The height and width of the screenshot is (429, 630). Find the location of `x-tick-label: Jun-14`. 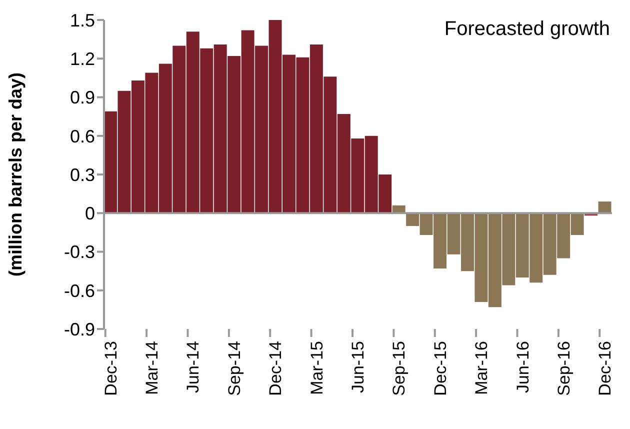

x-tick-label: Jun-14 is located at coordinates (193, 367).